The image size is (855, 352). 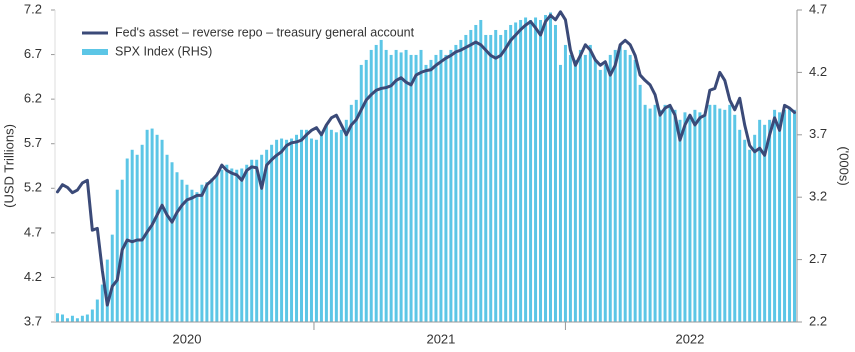 What do you see at coordinates (818, 8) in the screenshot?
I see `y2-tick-label: 4.7` at bounding box center [818, 8].